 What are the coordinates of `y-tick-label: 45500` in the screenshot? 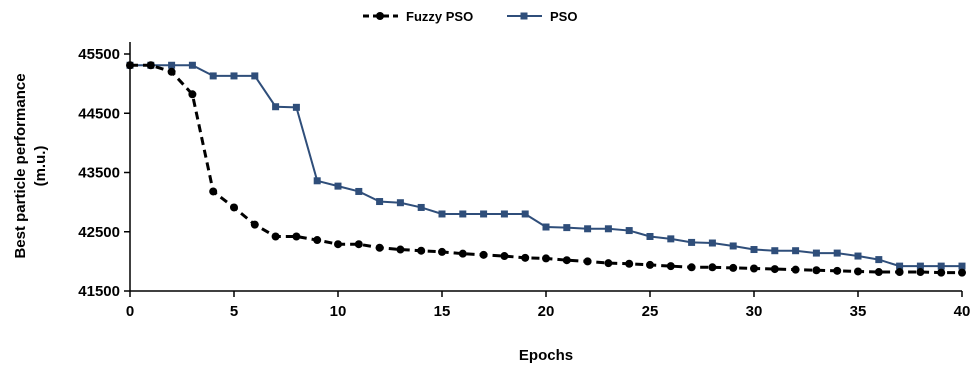 It's located at (99, 54).